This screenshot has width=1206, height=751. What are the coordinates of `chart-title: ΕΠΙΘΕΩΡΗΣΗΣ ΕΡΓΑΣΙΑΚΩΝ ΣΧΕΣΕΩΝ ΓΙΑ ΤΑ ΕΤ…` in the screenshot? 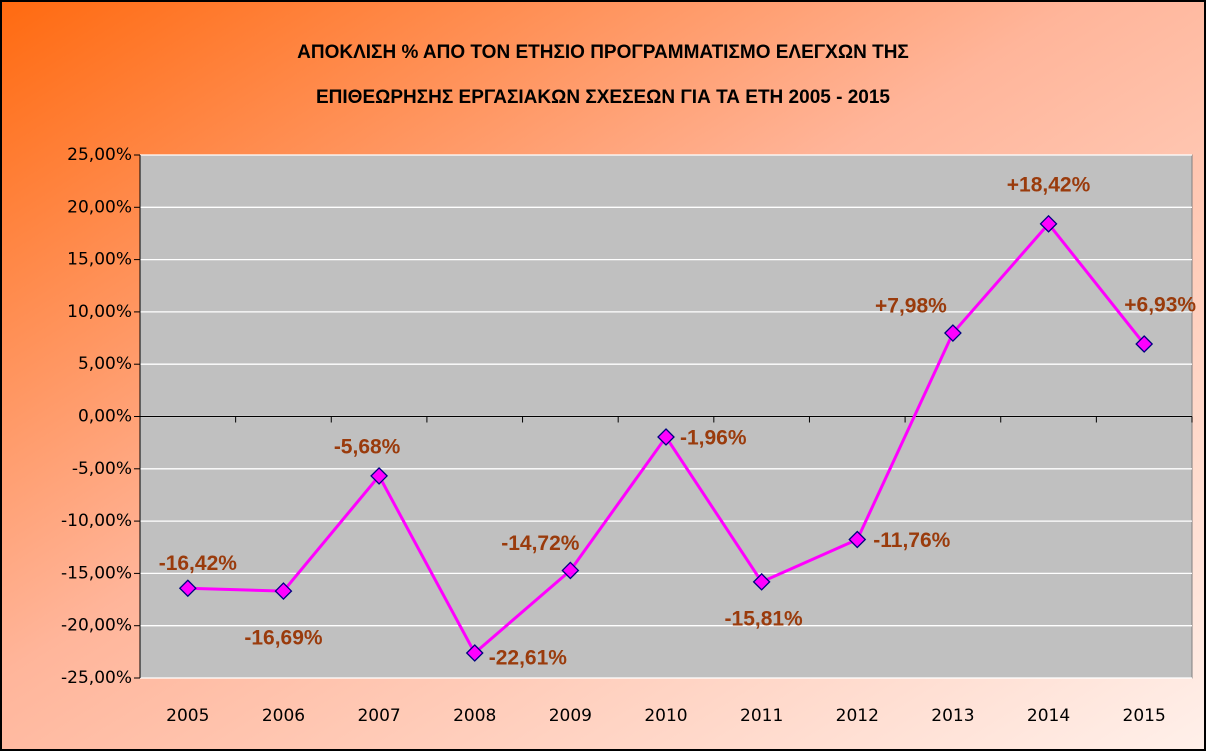 It's located at (603, 97).